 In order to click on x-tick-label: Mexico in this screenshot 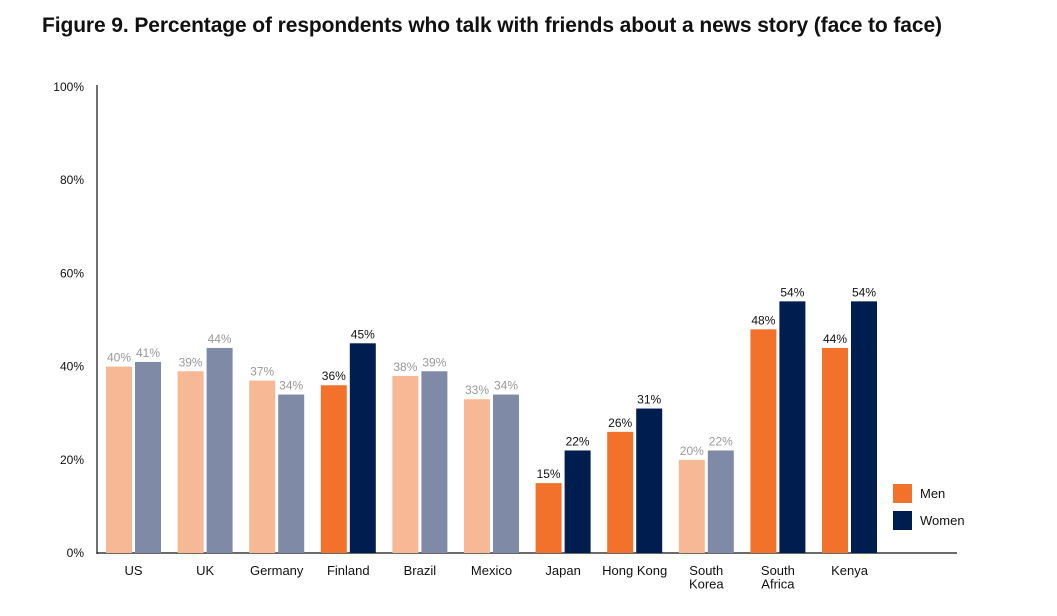, I will do `click(491, 570)`.